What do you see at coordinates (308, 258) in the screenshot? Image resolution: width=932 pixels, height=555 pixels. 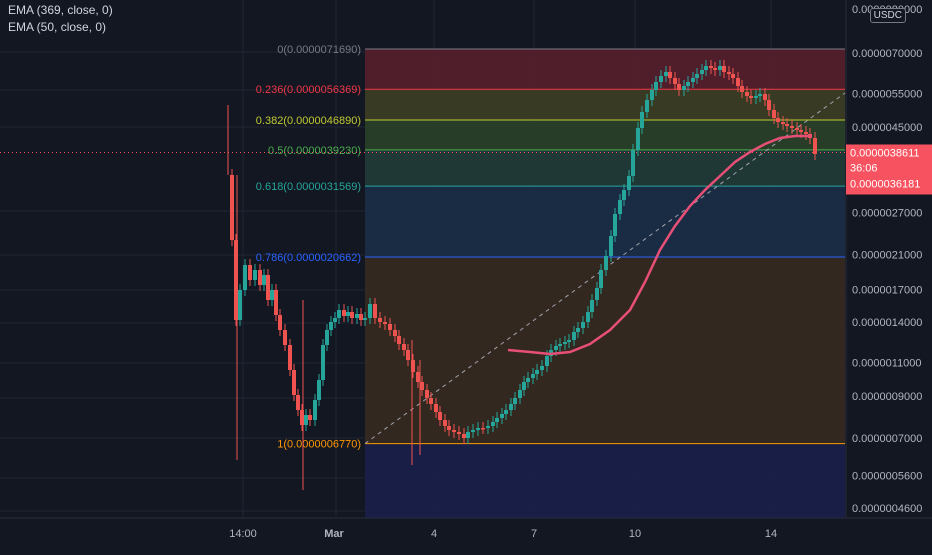 I see `fib-level-label: 0.786(0.0000020662)` at bounding box center [308, 258].